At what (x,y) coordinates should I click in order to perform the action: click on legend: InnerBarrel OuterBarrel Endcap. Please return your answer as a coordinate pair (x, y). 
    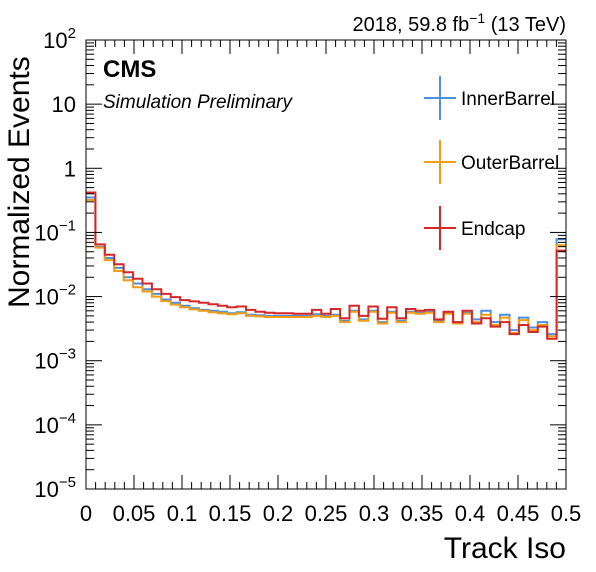
    Looking at the image, I should click on (491, 163).